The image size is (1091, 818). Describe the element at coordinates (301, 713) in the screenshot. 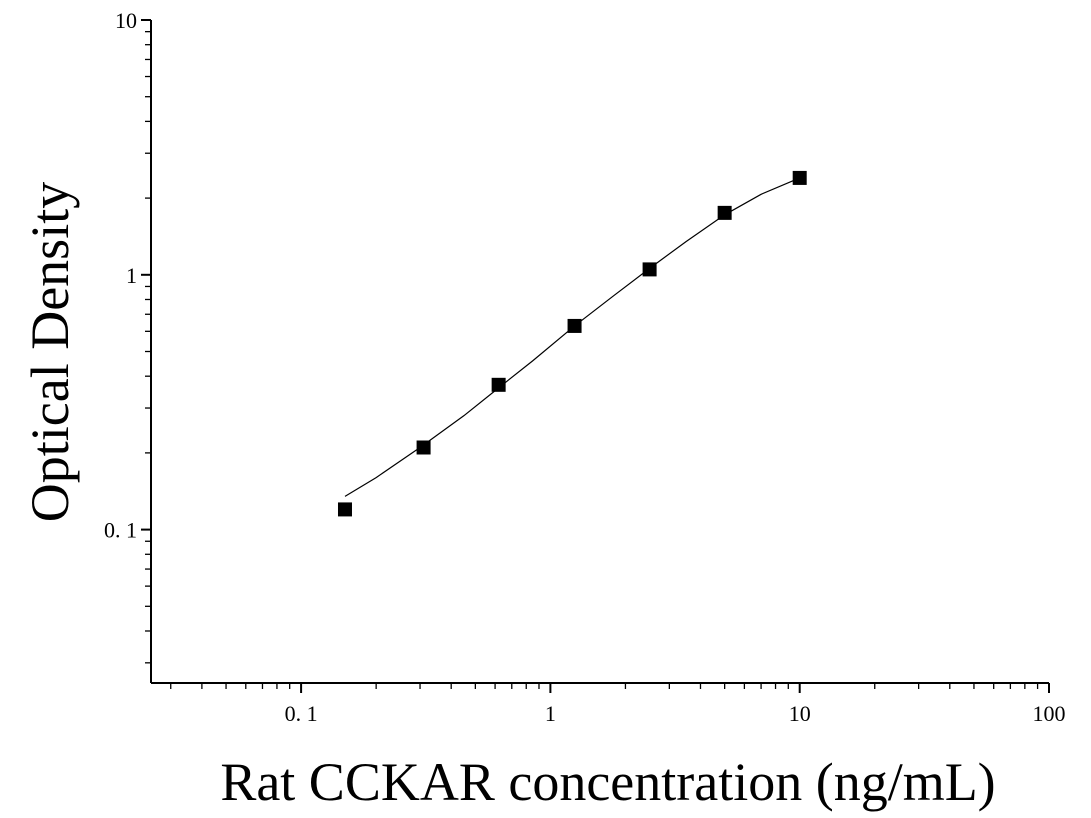

I see `x-tick-label: 0. 1` at that location.